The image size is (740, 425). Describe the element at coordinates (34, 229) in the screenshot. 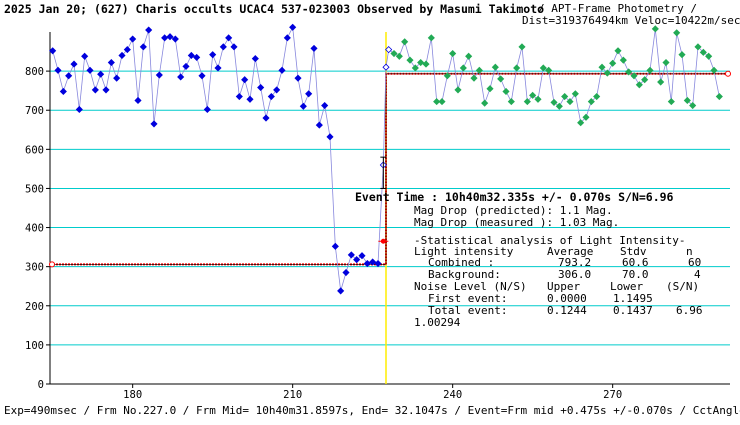

I see `y-tick-label-400: 400` at that location.